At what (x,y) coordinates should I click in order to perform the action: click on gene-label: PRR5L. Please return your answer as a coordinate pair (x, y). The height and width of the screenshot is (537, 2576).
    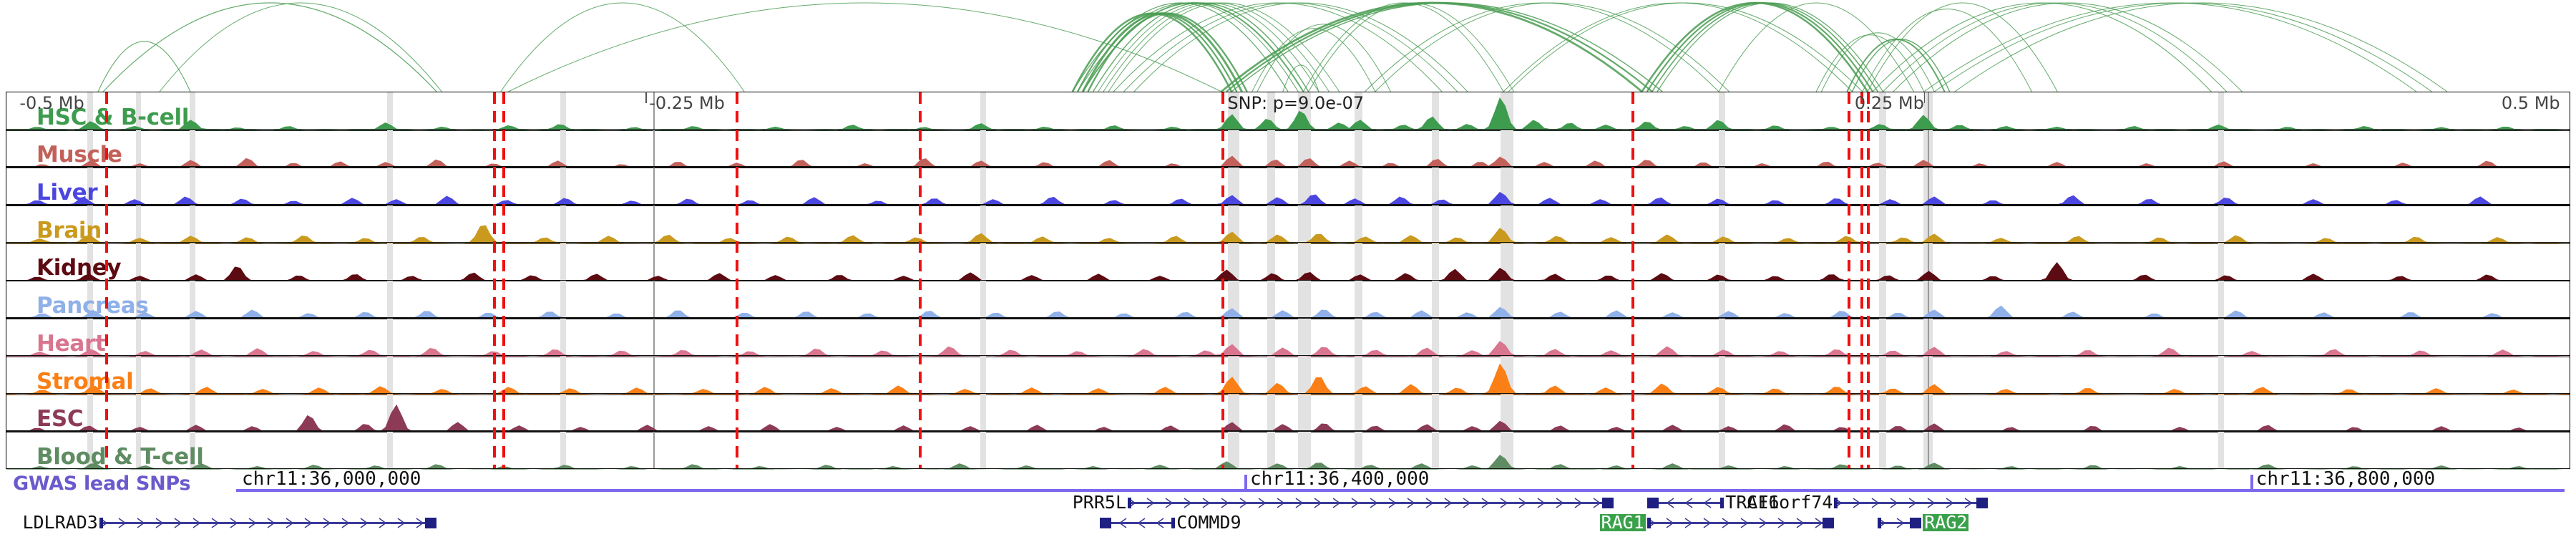
    Looking at the image, I should click on (1099, 502).